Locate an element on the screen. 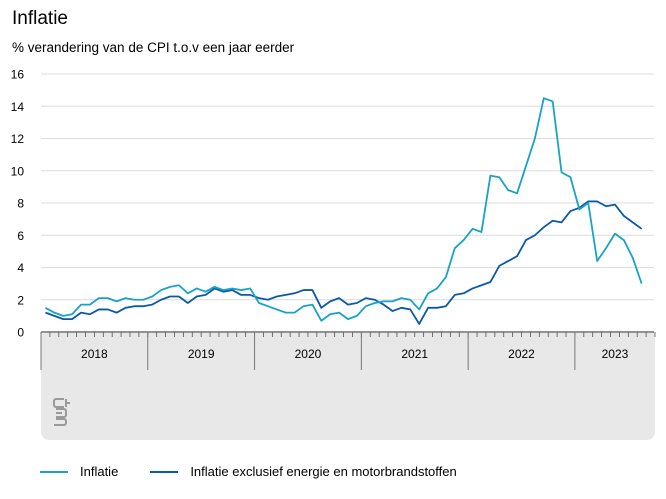 This screenshot has width=666, height=499. year-label-2021: 2021 is located at coordinates (414, 354).